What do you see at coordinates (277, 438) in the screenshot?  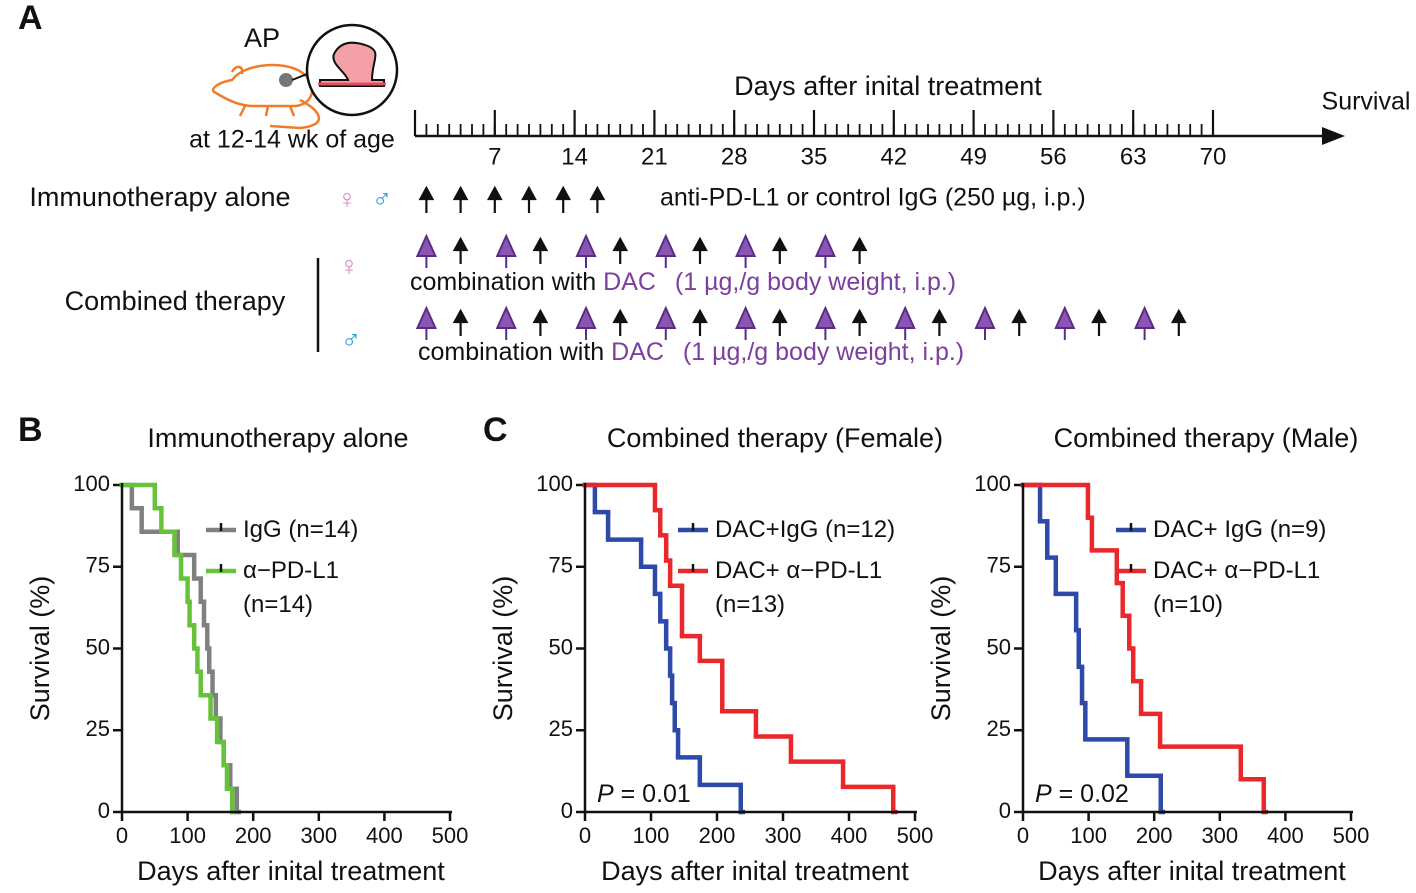 I see `chart-title: Immunotherapy alone` at bounding box center [277, 438].